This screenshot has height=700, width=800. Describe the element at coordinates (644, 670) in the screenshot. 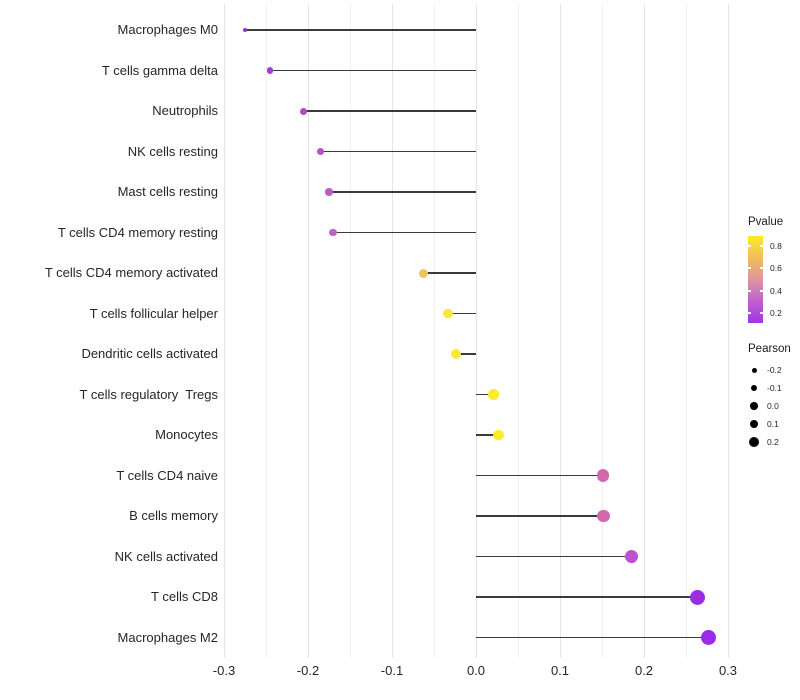

I see `x-tick-label: 0.2` at that location.